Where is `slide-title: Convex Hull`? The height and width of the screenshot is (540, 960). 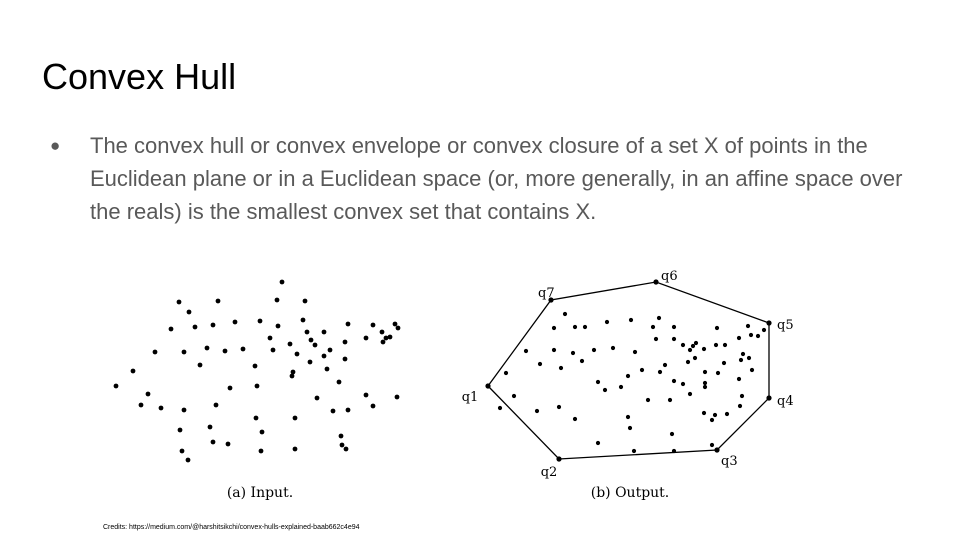
slide-title: Convex Hull is located at coordinates (139, 76).